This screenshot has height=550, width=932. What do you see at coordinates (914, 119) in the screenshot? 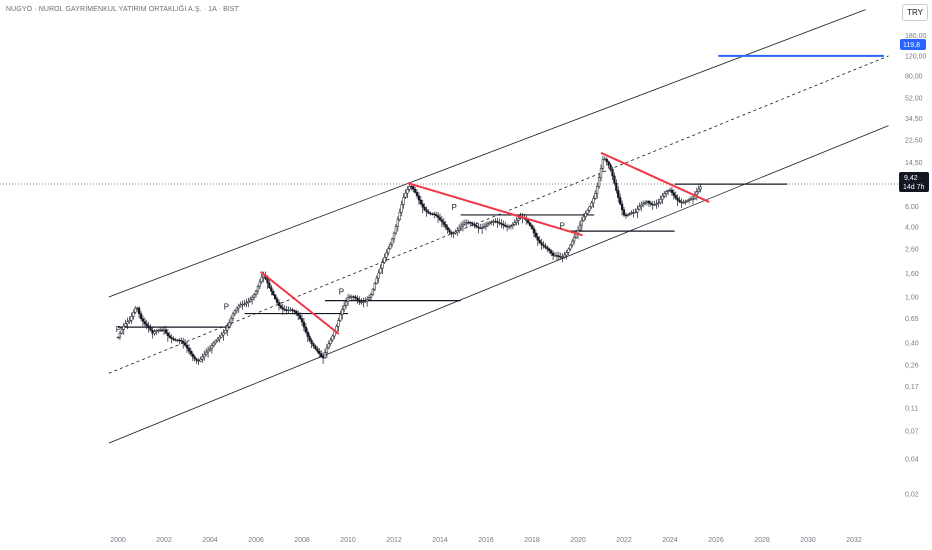
I see `y-tick-label: 34,50` at bounding box center [914, 119].